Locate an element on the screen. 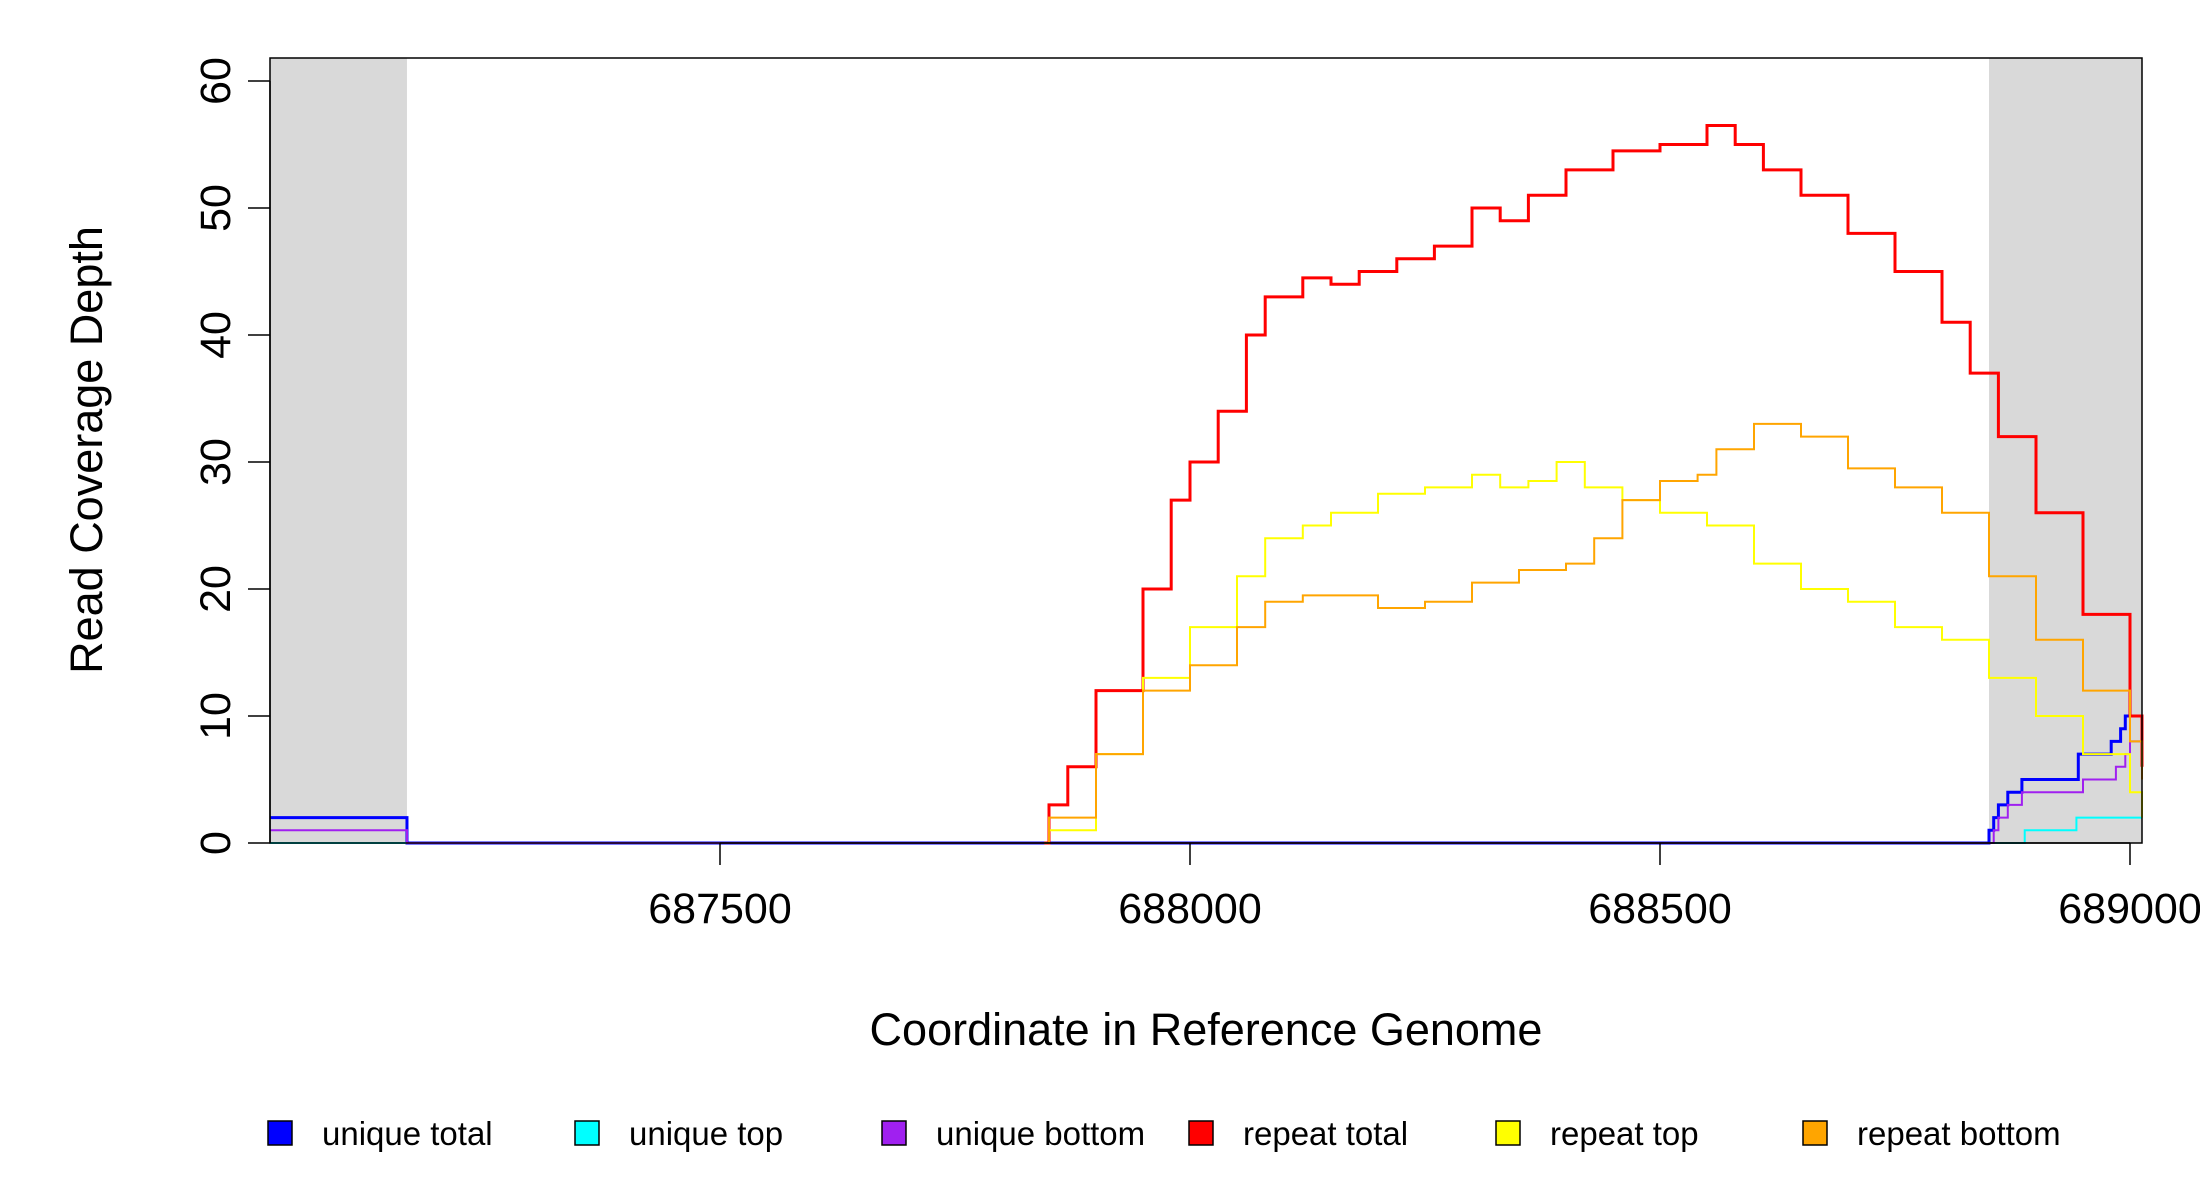 This screenshot has width=2200, height=1200. series-line-unique-bottom is located at coordinates (1206, 792).